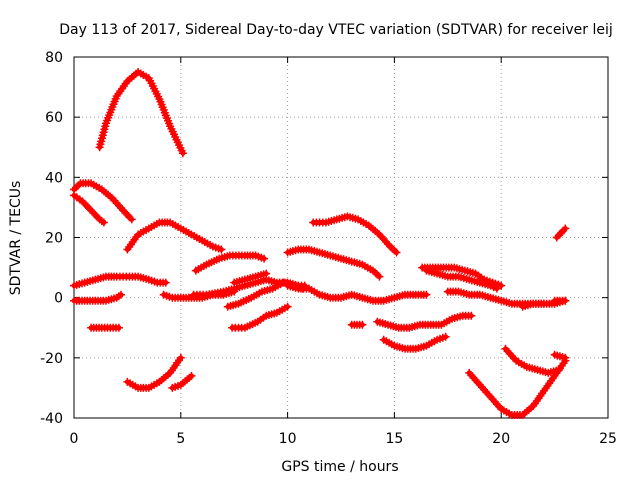  What do you see at coordinates (58, 299) in the screenshot?
I see `y-tick-label: 0` at bounding box center [58, 299].